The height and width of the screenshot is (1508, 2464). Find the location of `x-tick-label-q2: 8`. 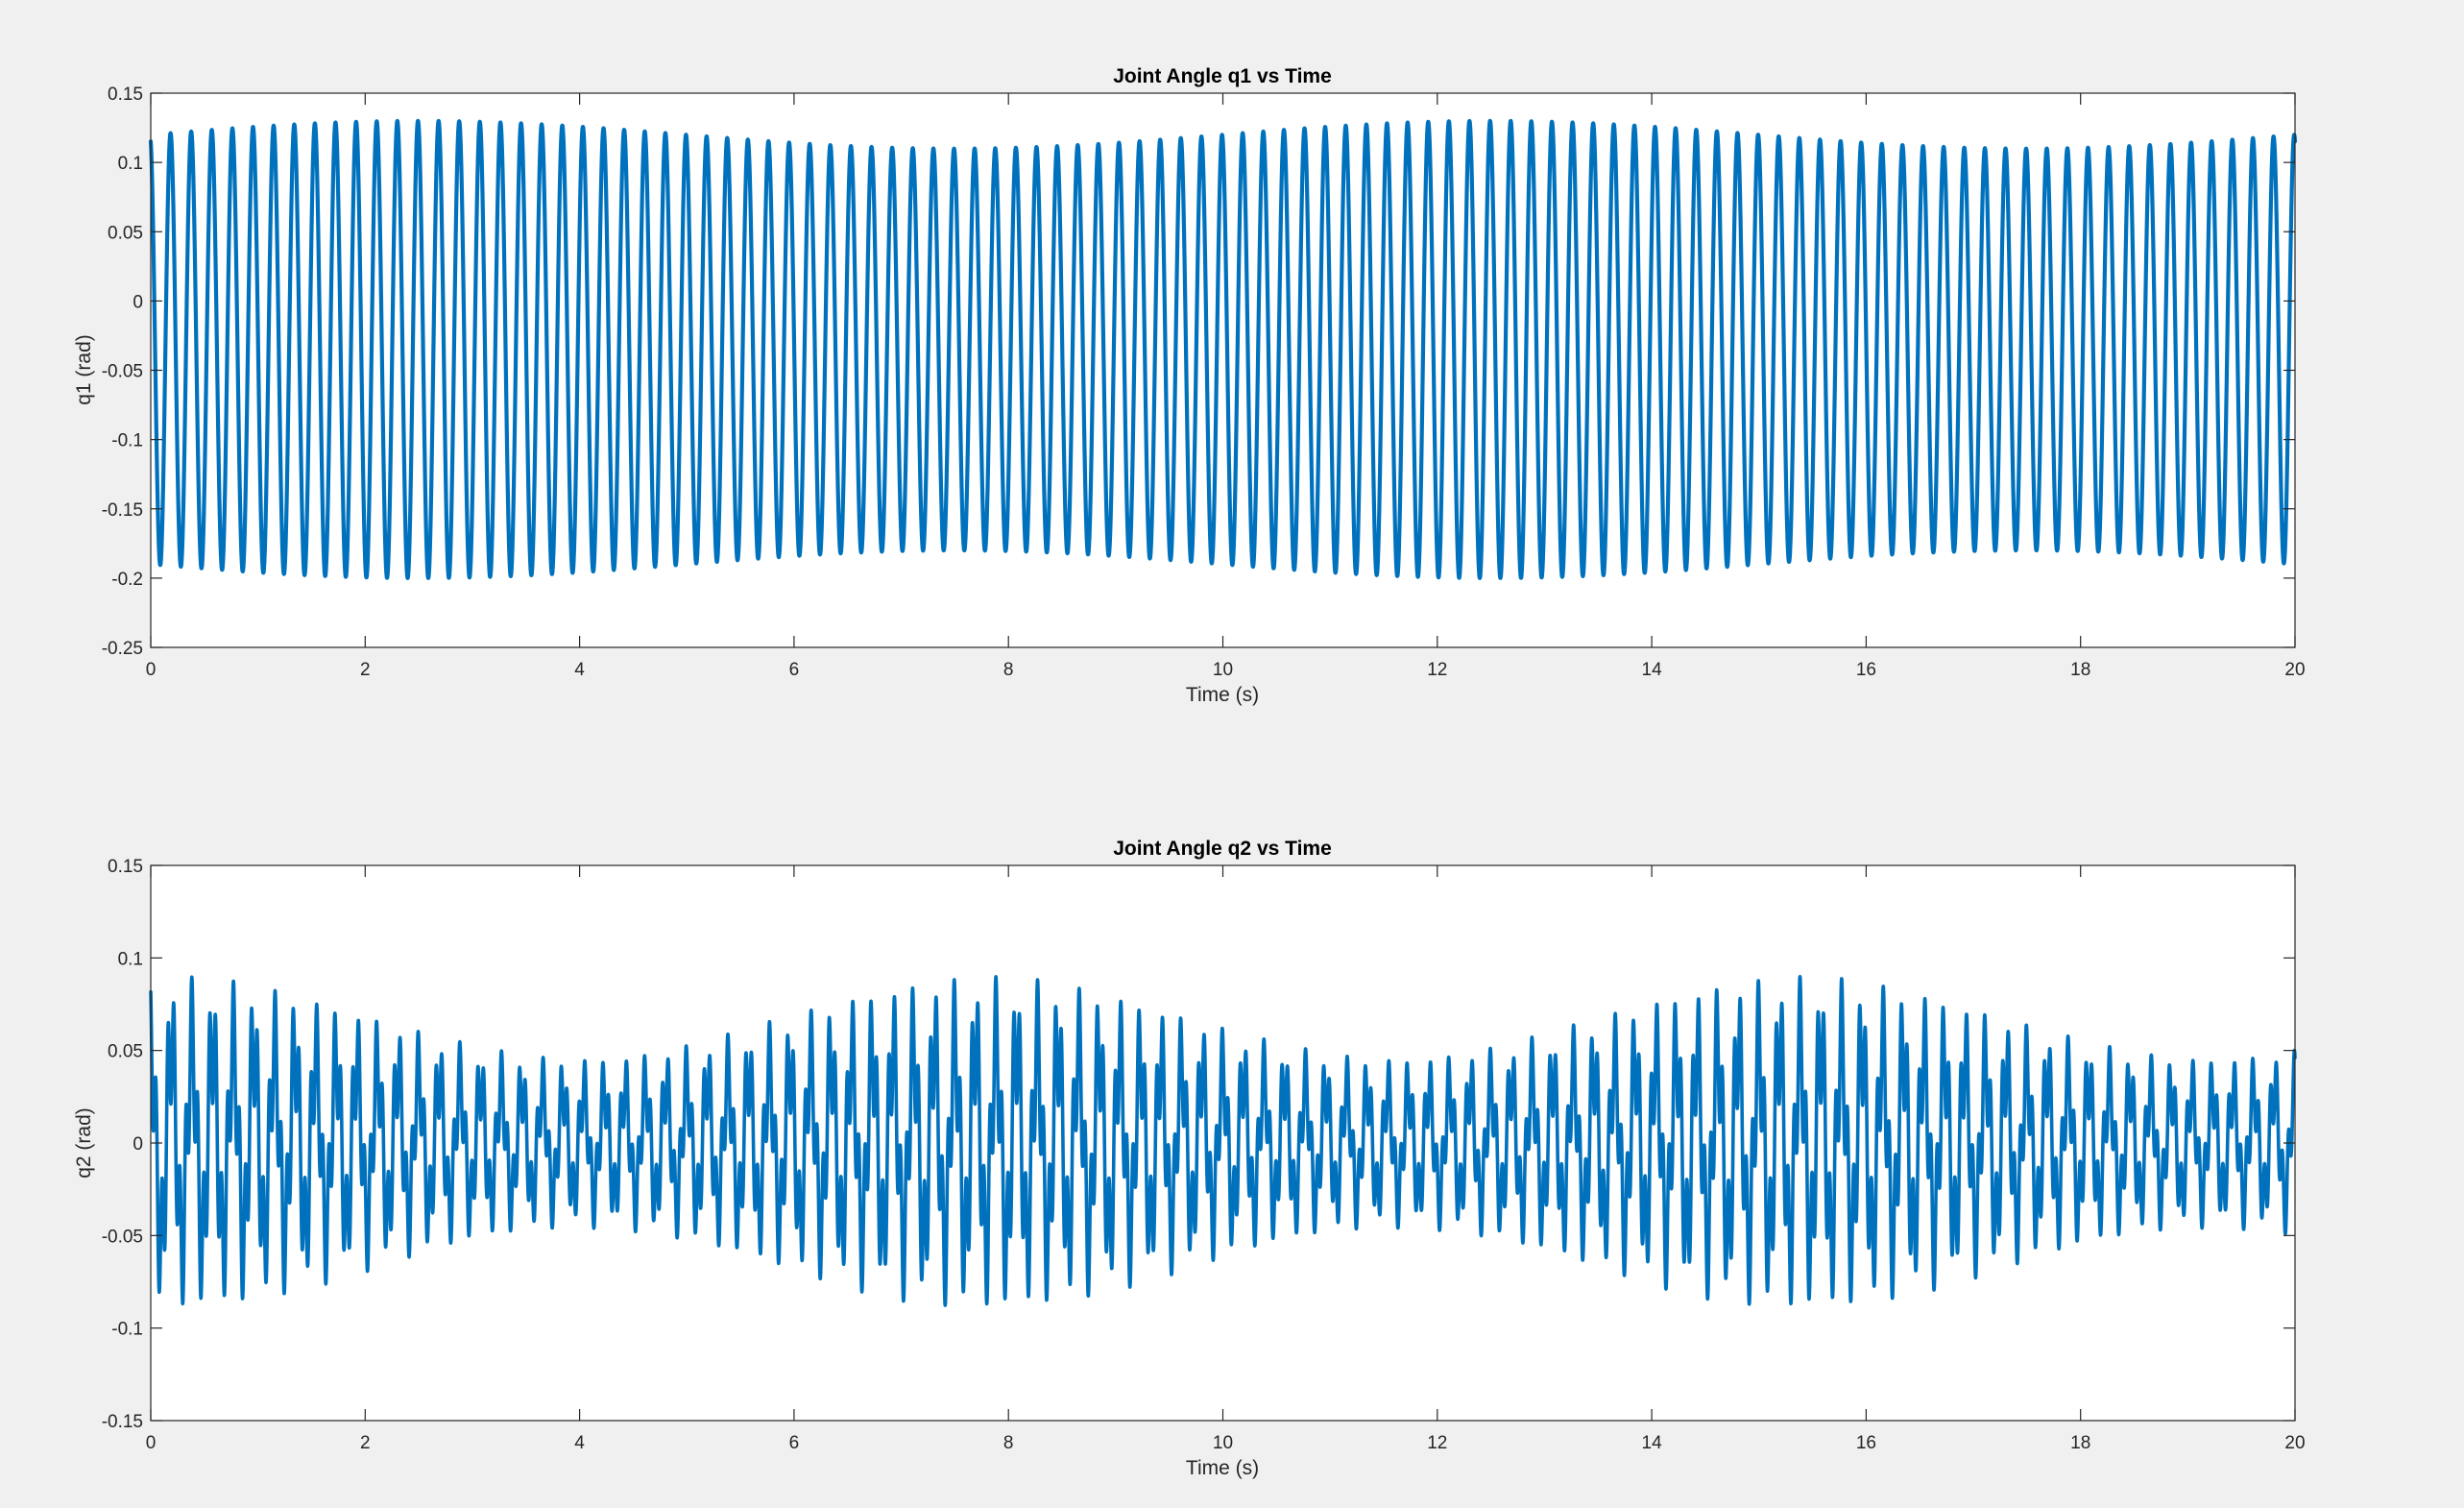

x-tick-label-q2: 8 is located at coordinates (1009, 1443).